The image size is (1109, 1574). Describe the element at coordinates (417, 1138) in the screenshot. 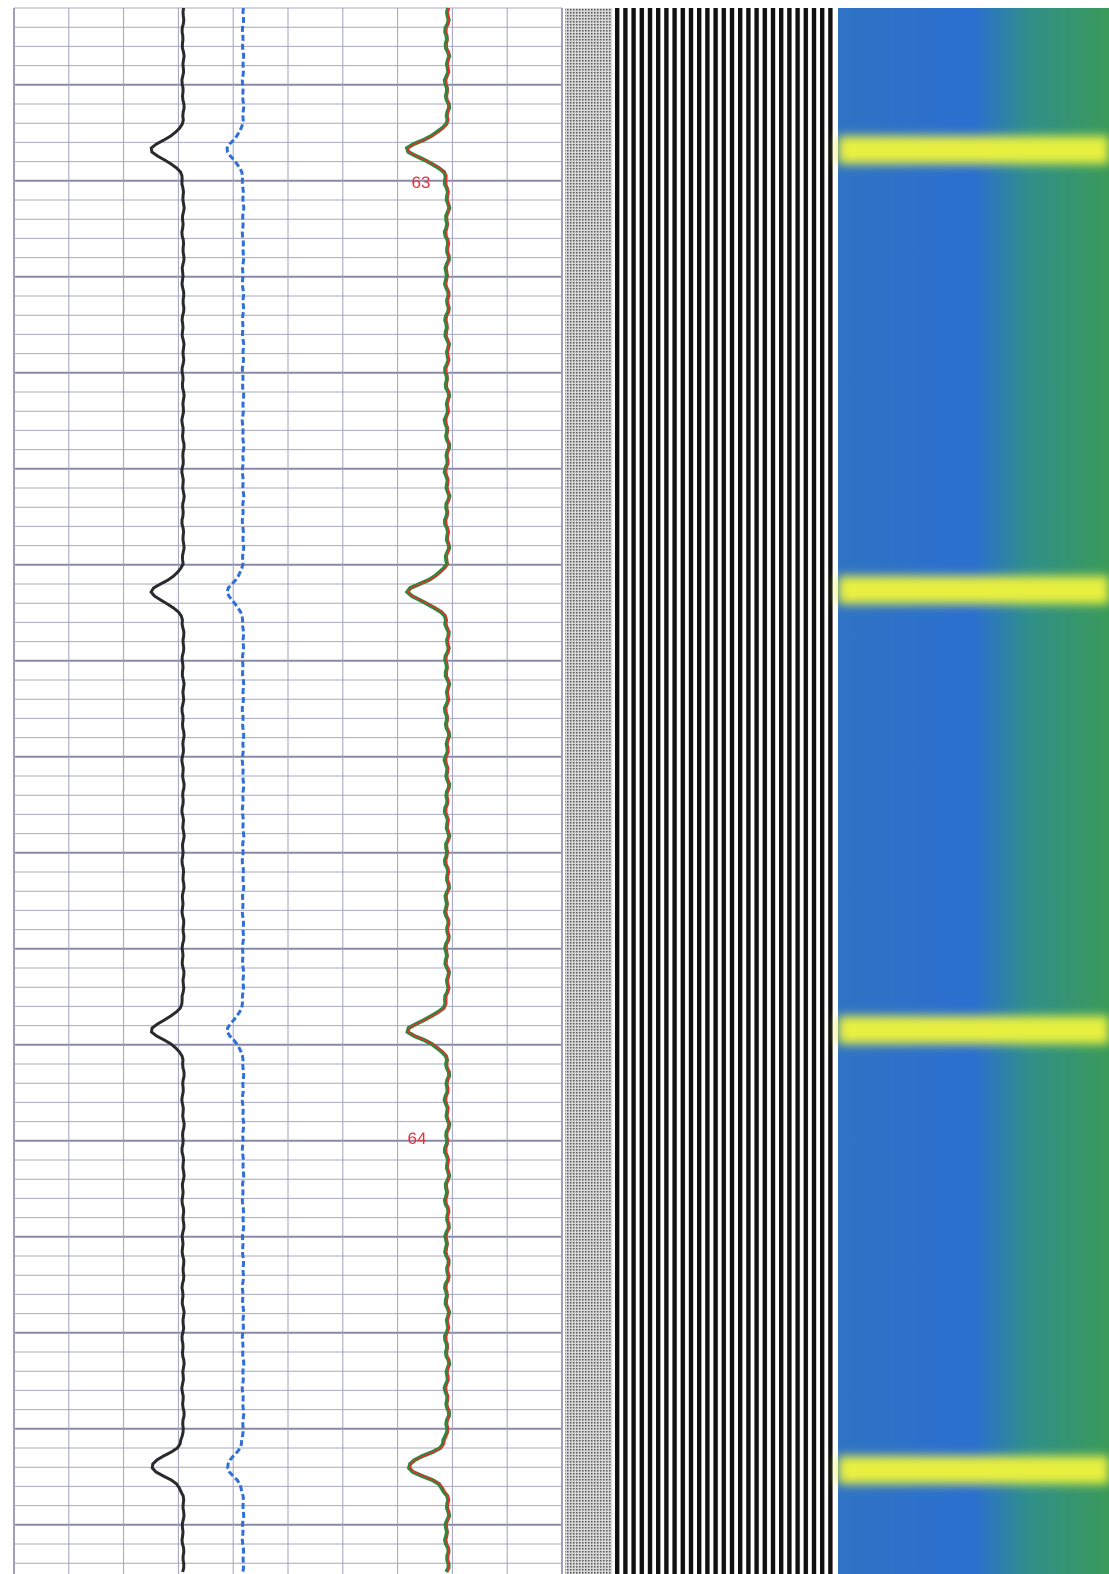

I see `depth-label: 64` at that location.